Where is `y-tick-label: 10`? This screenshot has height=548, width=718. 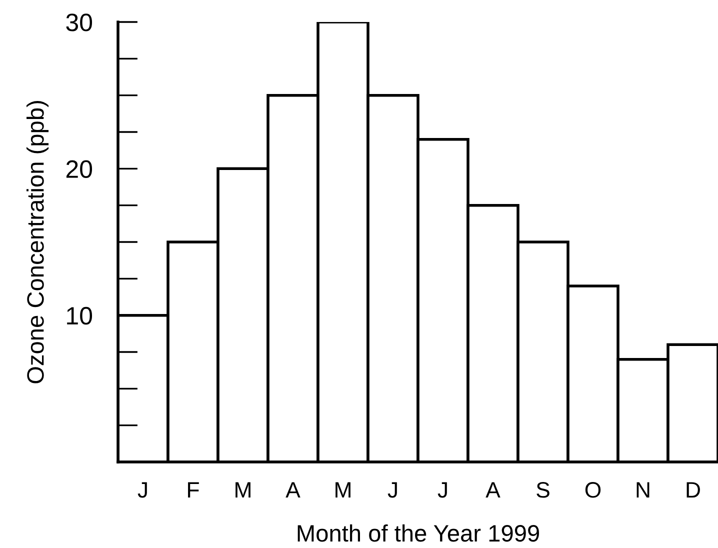 y-tick-label: 10 is located at coordinates (79, 315).